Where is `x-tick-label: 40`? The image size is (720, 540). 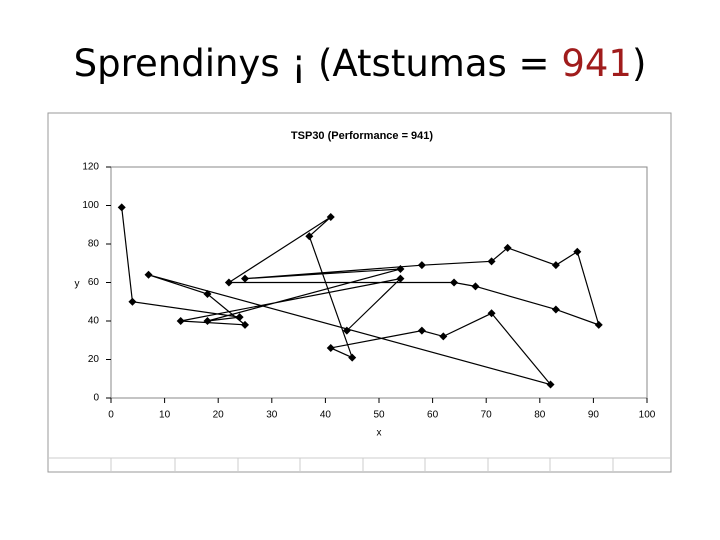 x-tick-label: 40 is located at coordinates (326, 415).